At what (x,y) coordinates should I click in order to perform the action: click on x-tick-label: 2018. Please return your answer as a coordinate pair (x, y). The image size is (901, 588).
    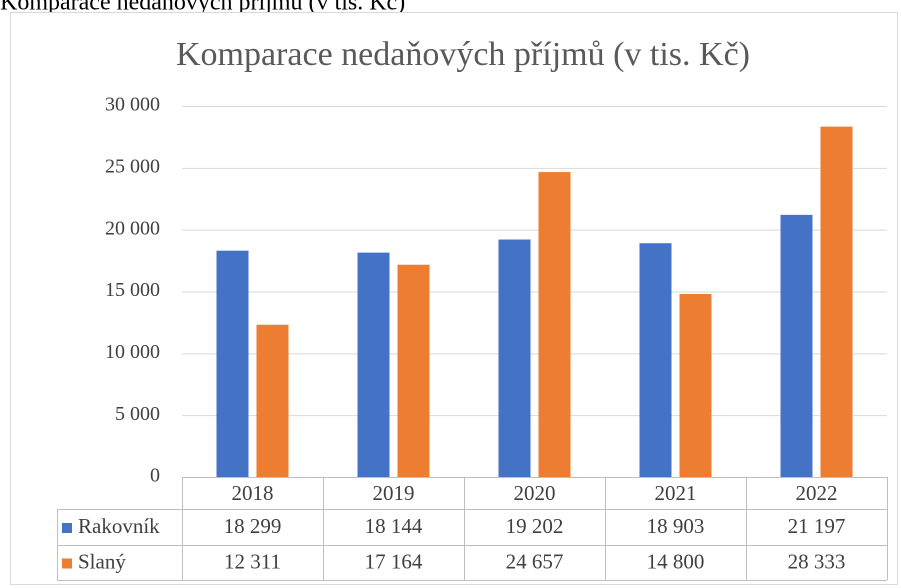
    Looking at the image, I should click on (253, 493).